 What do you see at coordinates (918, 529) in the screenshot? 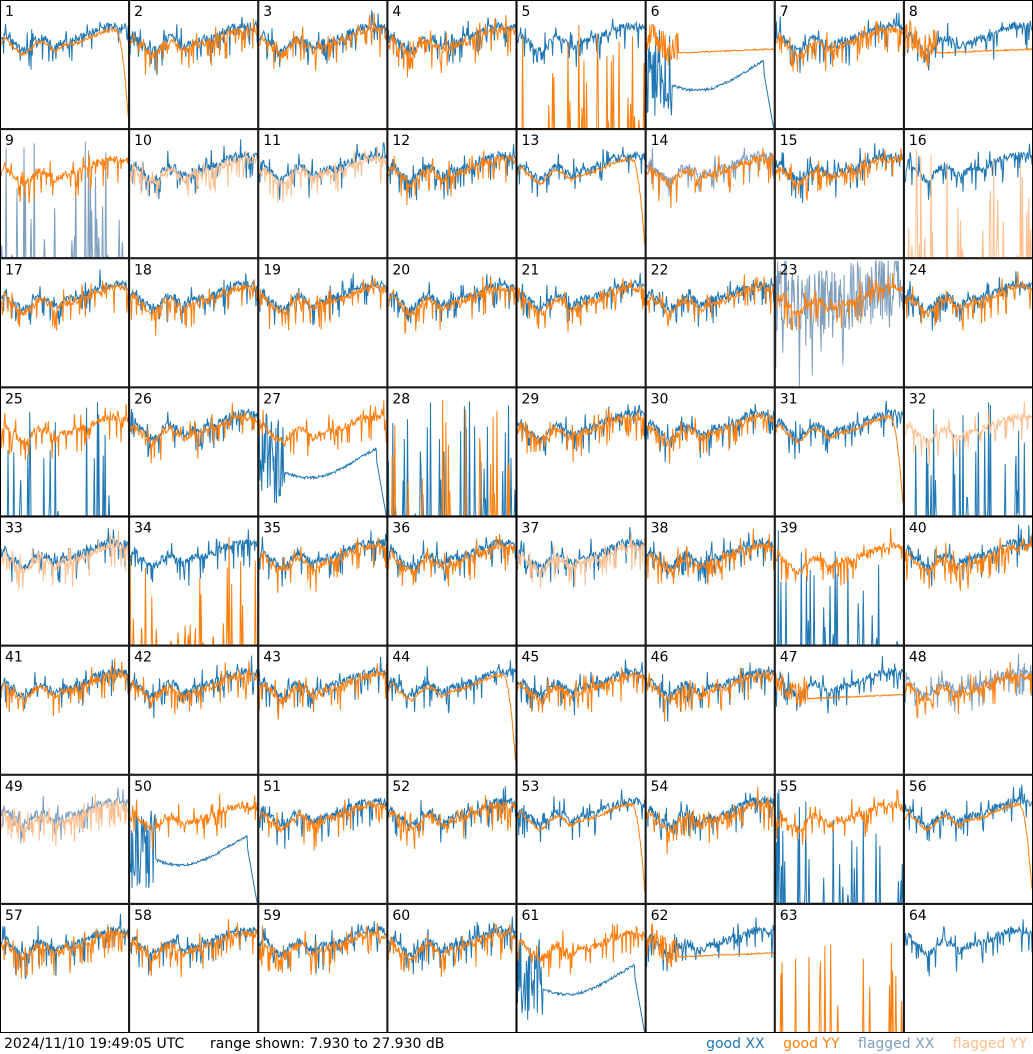
I see `tile-label: 40` at bounding box center [918, 529].